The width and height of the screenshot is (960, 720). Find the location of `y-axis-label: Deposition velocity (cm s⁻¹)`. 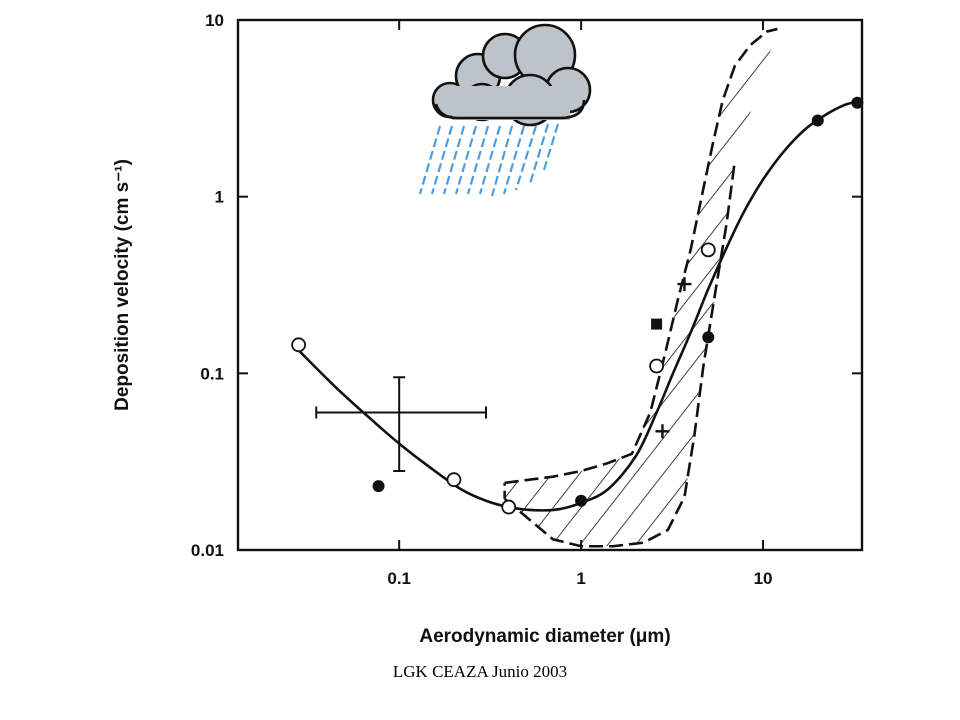

y-axis-label: Deposition velocity (cm s⁻¹) is located at coordinates (122, 285).